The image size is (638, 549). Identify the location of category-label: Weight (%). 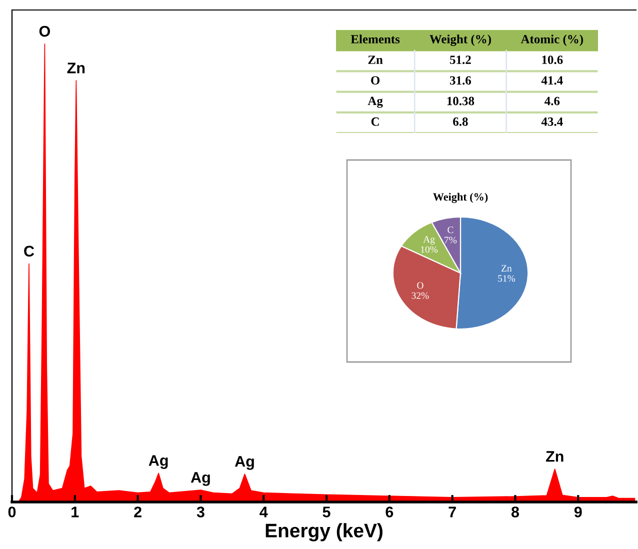
(460, 40).